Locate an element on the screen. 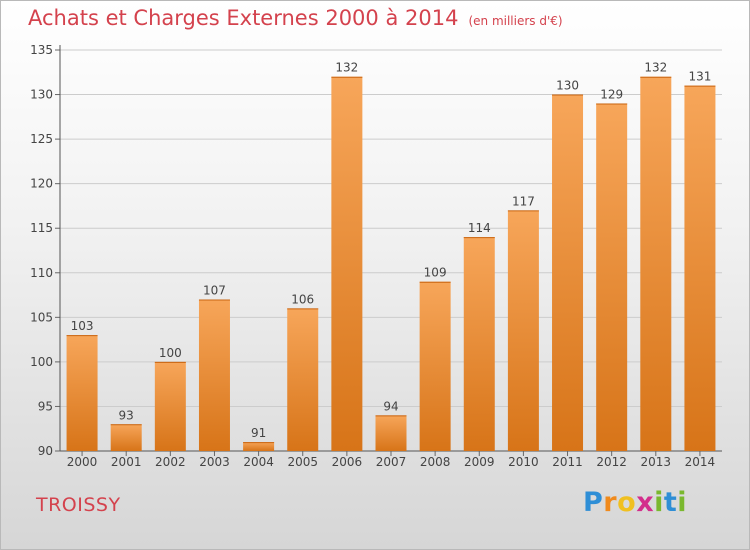 The height and width of the screenshot is (550, 750). x-tick-label: 2007 is located at coordinates (391, 462).